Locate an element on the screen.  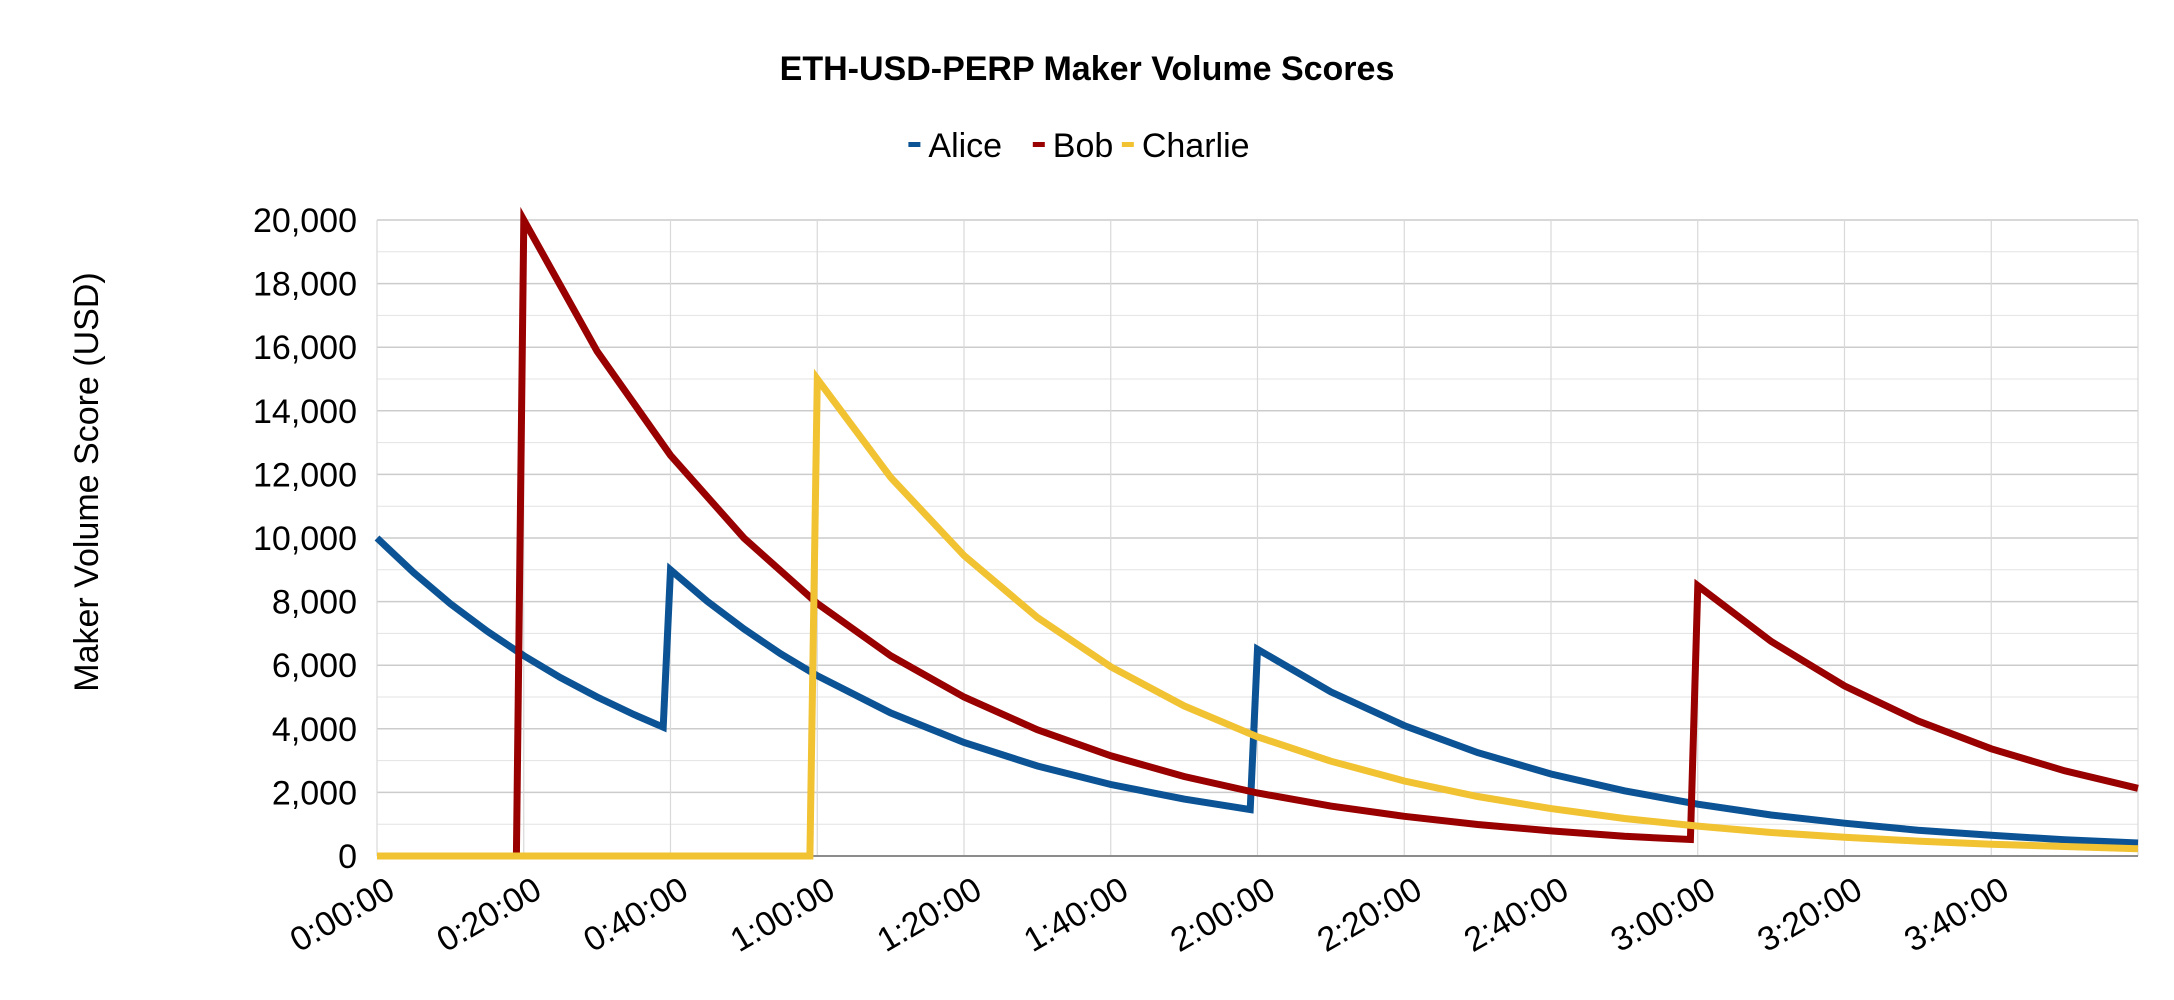
y-tick-label: 20,000 is located at coordinates (305, 221).